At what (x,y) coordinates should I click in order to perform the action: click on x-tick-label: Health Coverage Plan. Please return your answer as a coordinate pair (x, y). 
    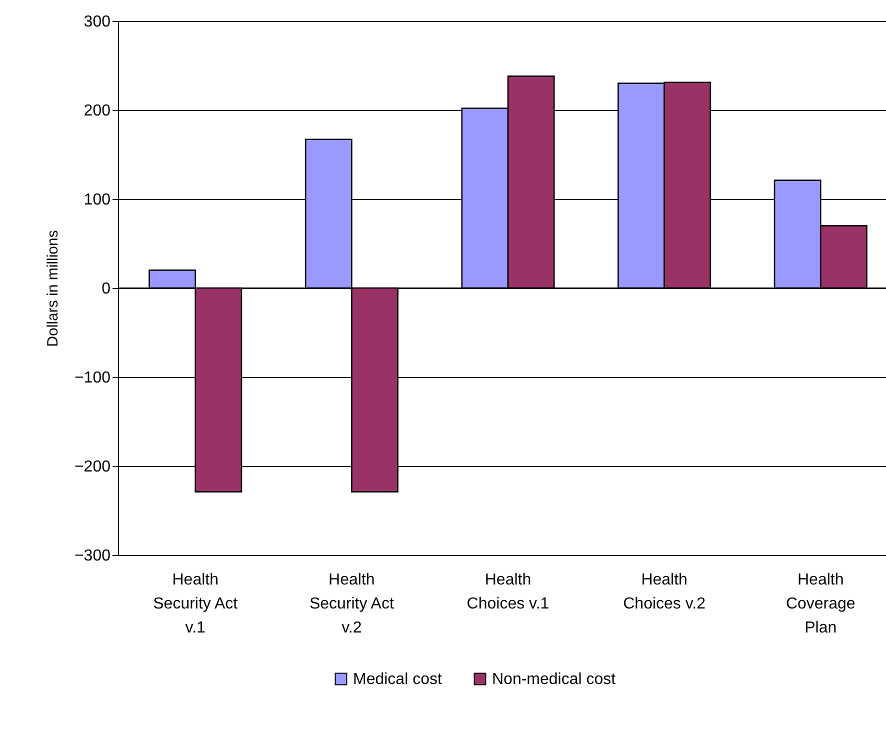
    Looking at the image, I should click on (821, 604).